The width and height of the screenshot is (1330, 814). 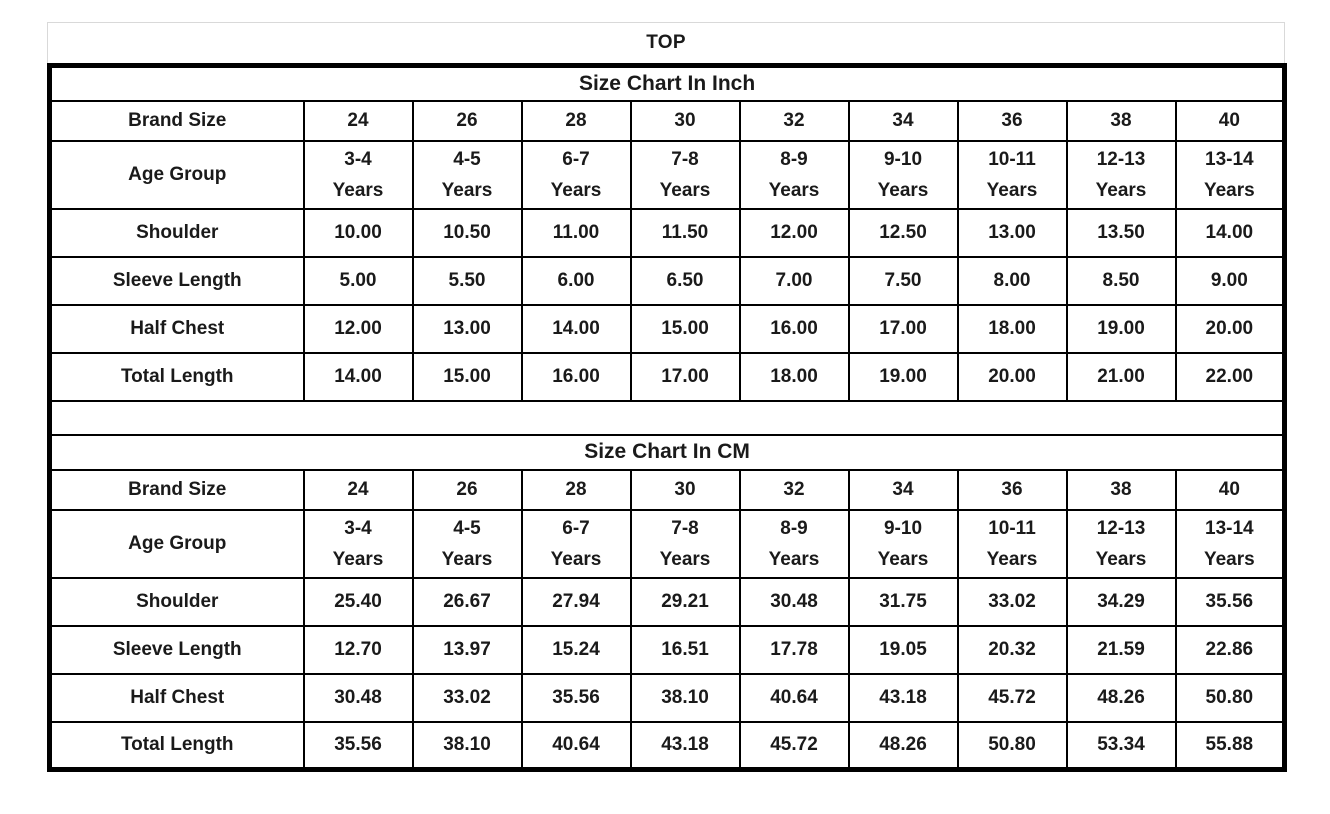 I want to click on brand-size-value-cell: 38, so click(x=1121, y=120).